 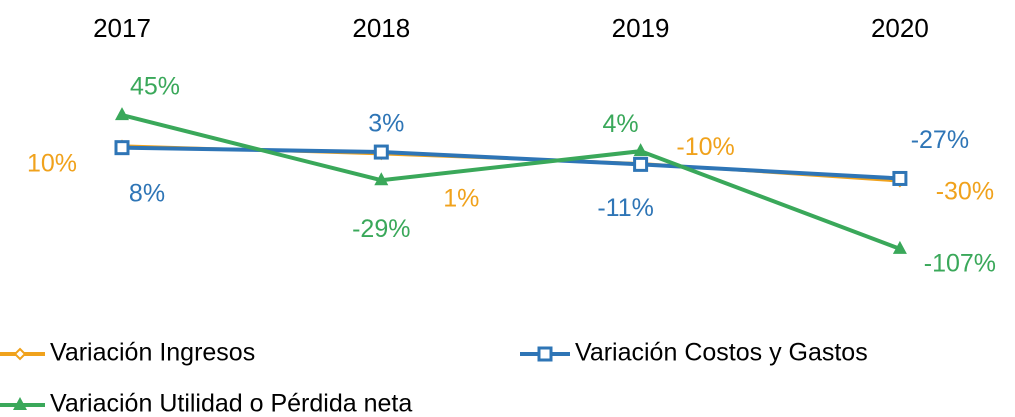 What do you see at coordinates (900, 28) in the screenshot?
I see `x-tick-label: 2020` at bounding box center [900, 28].